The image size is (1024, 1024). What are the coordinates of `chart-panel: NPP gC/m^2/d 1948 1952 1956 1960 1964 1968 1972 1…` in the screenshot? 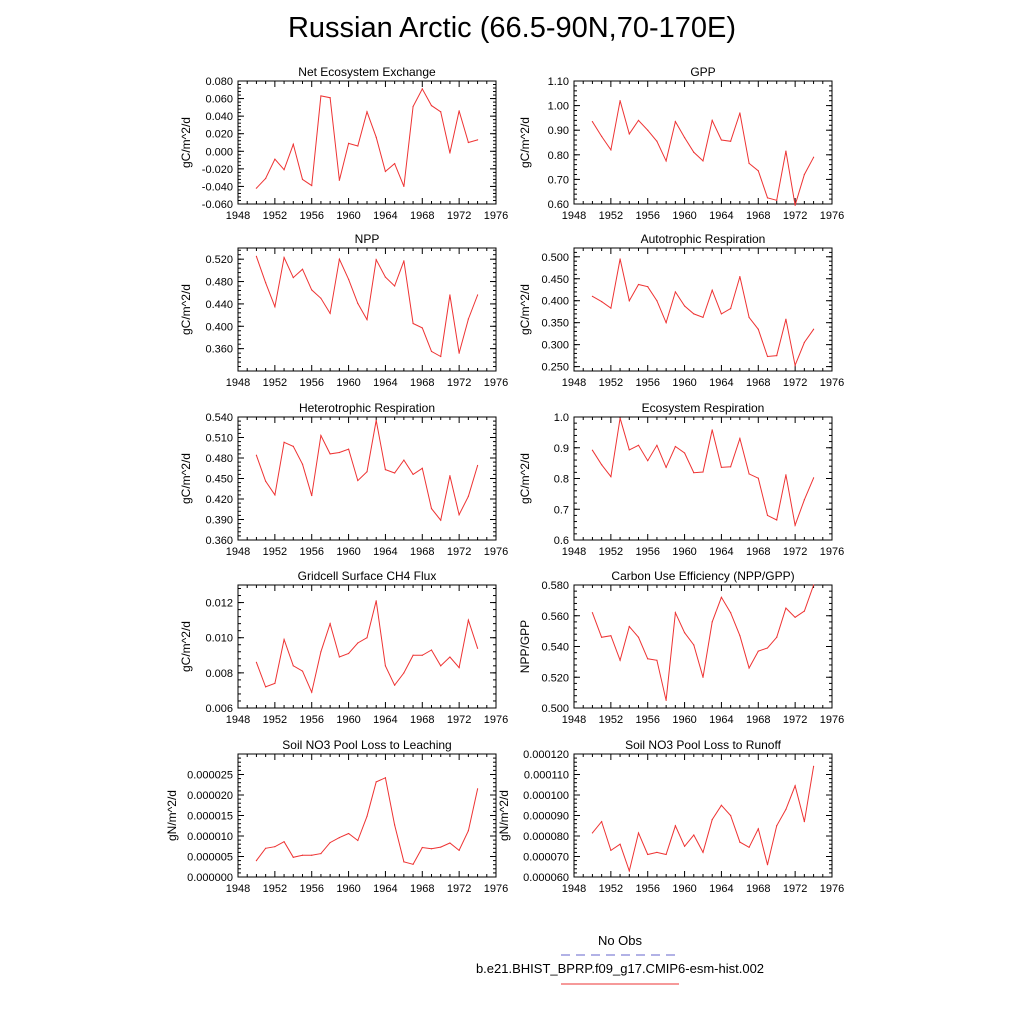 It's located at (343, 310).